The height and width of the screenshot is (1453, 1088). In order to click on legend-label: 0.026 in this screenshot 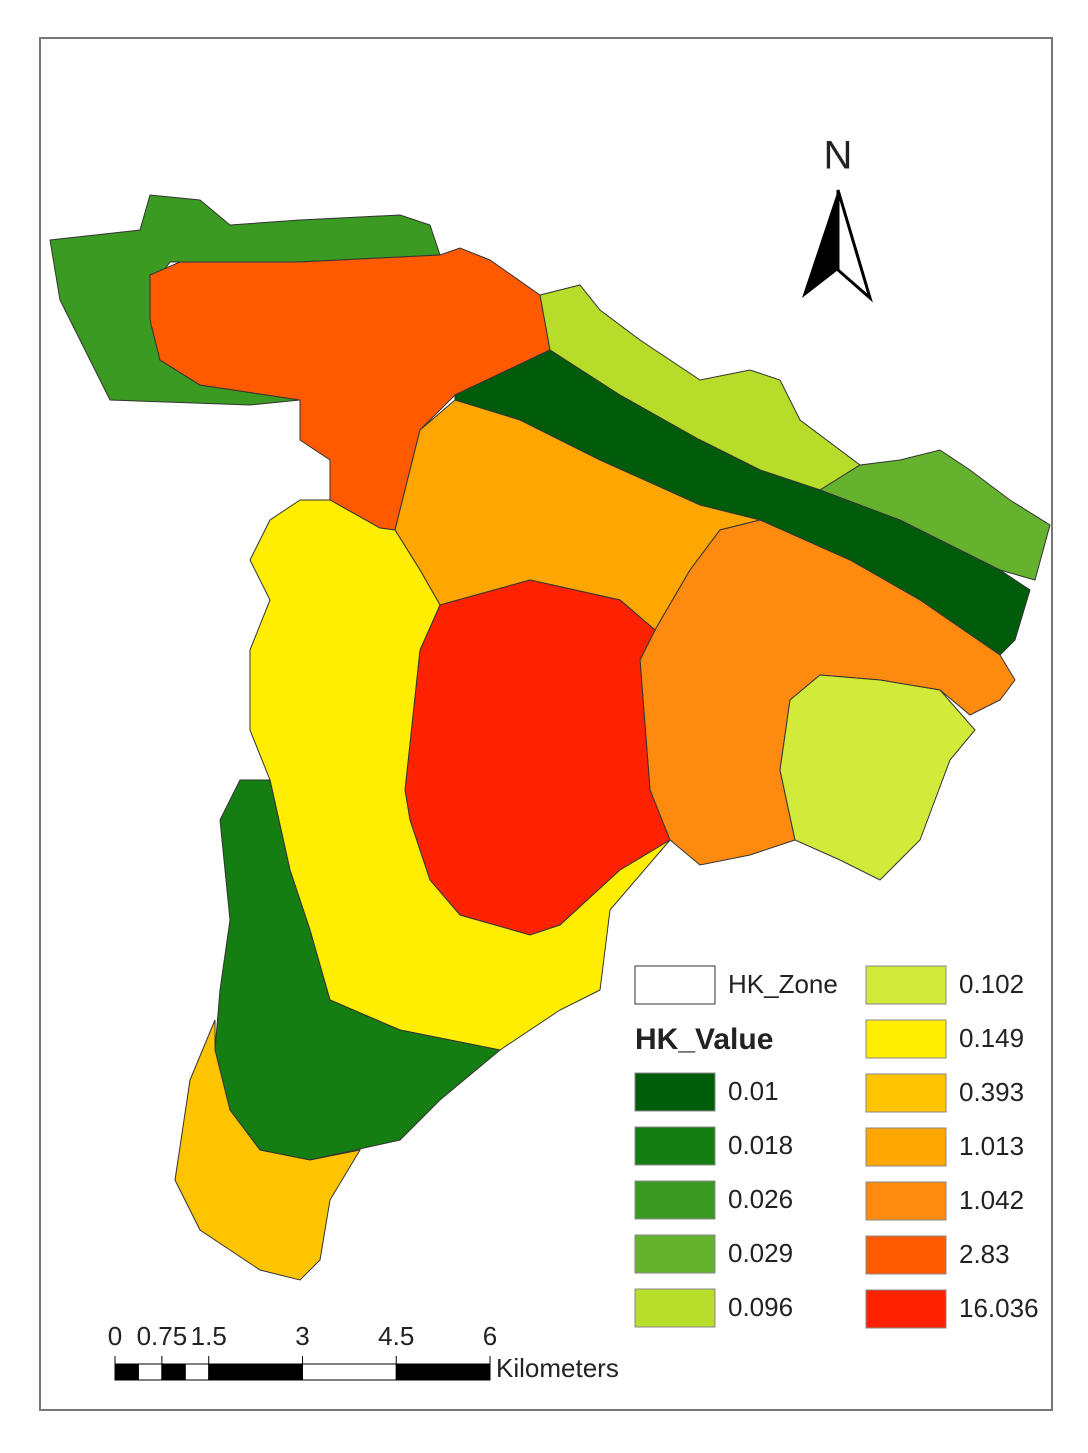, I will do `click(760, 1199)`.